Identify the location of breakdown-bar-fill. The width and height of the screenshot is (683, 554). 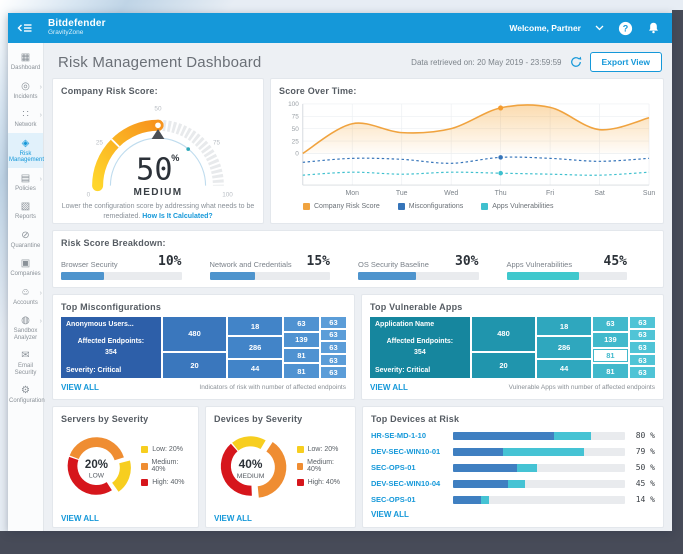
(232, 276).